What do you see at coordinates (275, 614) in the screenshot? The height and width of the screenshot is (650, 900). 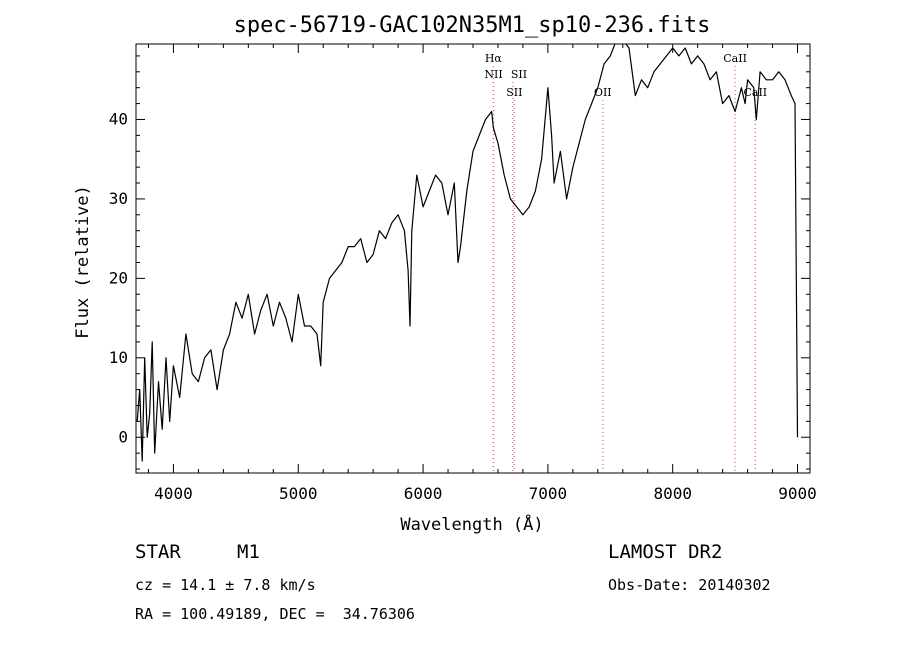 I see `coordinates: RA = 100.49189, DEC = 34.76306` at bounding box center [275, 614].